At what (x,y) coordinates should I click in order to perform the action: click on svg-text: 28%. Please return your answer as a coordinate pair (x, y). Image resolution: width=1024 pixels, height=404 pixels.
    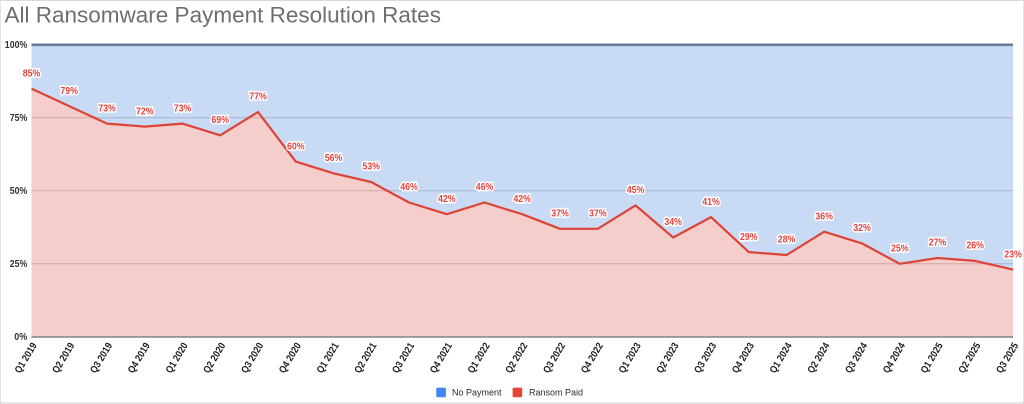
    Looking at the image, I should click on (787, 240).